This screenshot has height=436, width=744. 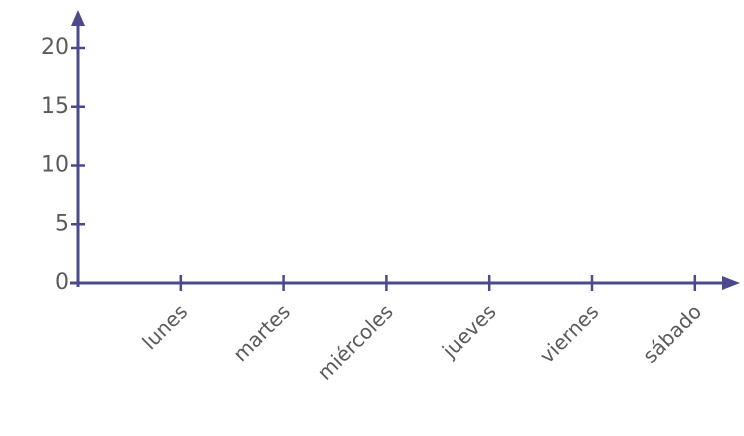 I want to click on x-tick-label: jueves, so click(x=469, y=331).